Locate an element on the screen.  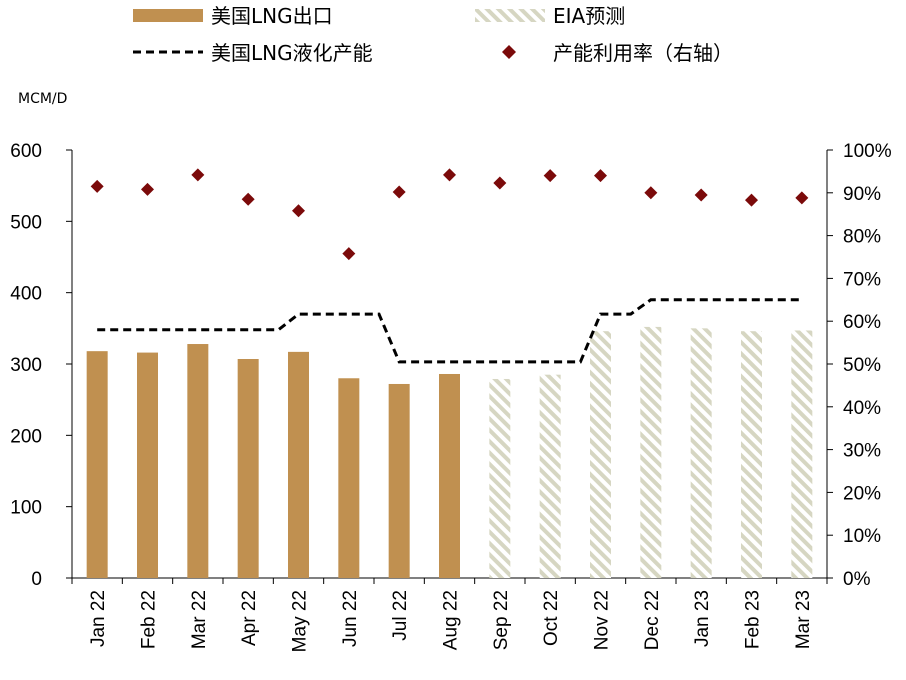
category-label: Jun 22 is located at coordinates (350, 618).